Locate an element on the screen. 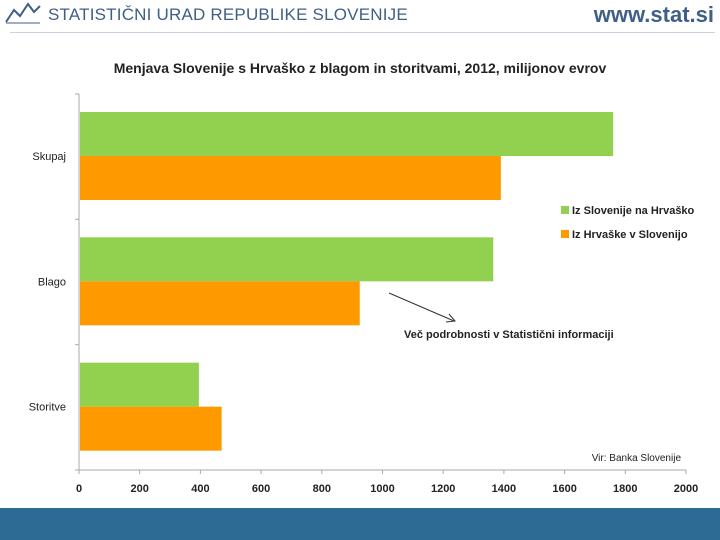 Image resolution: width=720 pixels, height=540 pixels. site-url: www.stat.si is located at coordinates (653, 14).